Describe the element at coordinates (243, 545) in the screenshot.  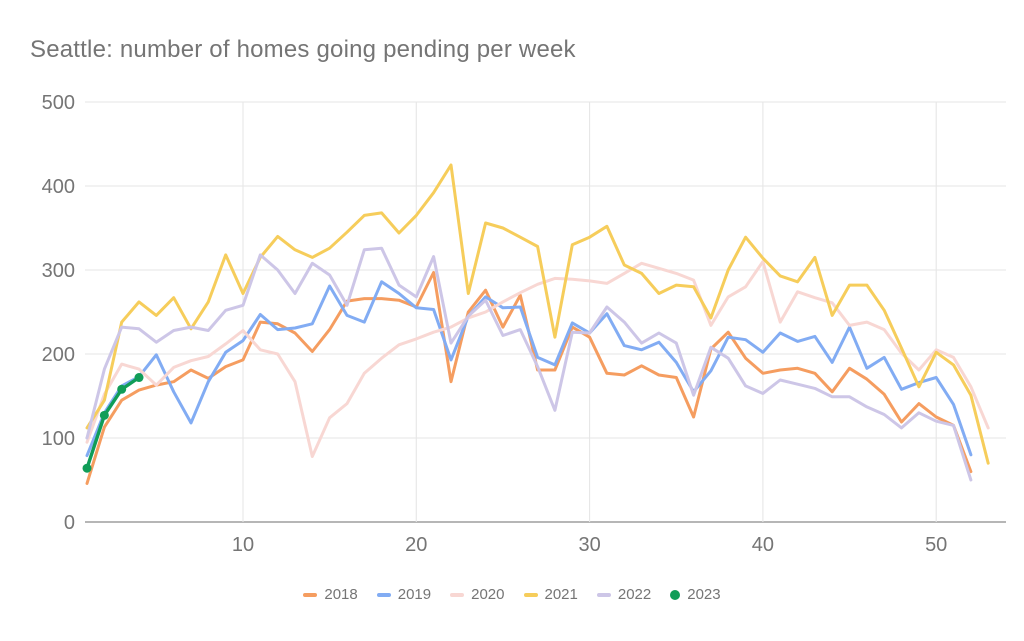
I see `x-tick-label: 10` at that location.